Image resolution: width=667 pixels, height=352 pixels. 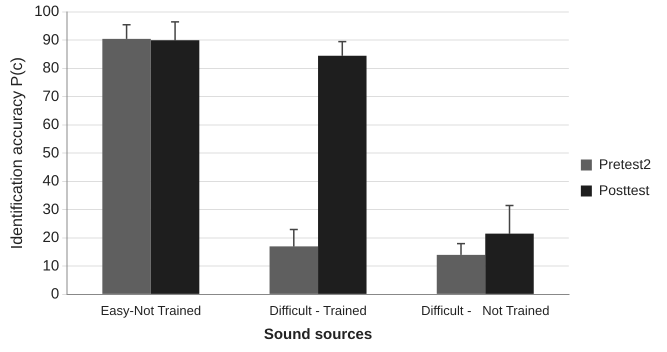 I want to click on y-tick-label: 40, so click(x=51, y=181).